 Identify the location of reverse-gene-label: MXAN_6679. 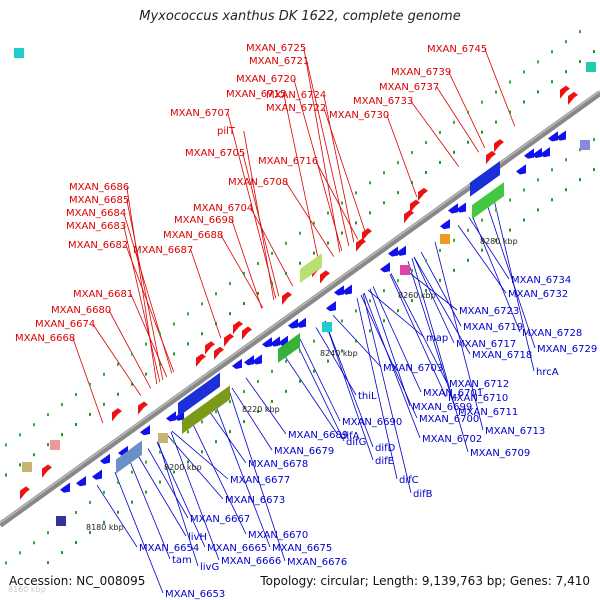
(304, 451).